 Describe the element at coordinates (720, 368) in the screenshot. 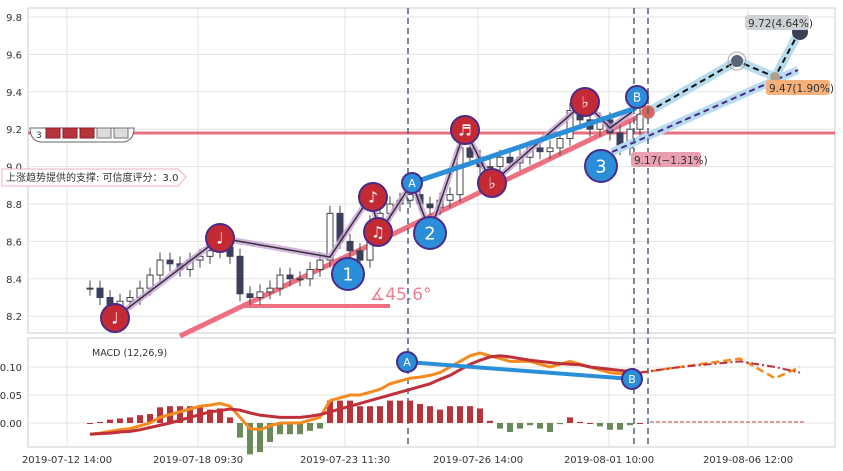

I see `macd-dif-forecast` at that location.